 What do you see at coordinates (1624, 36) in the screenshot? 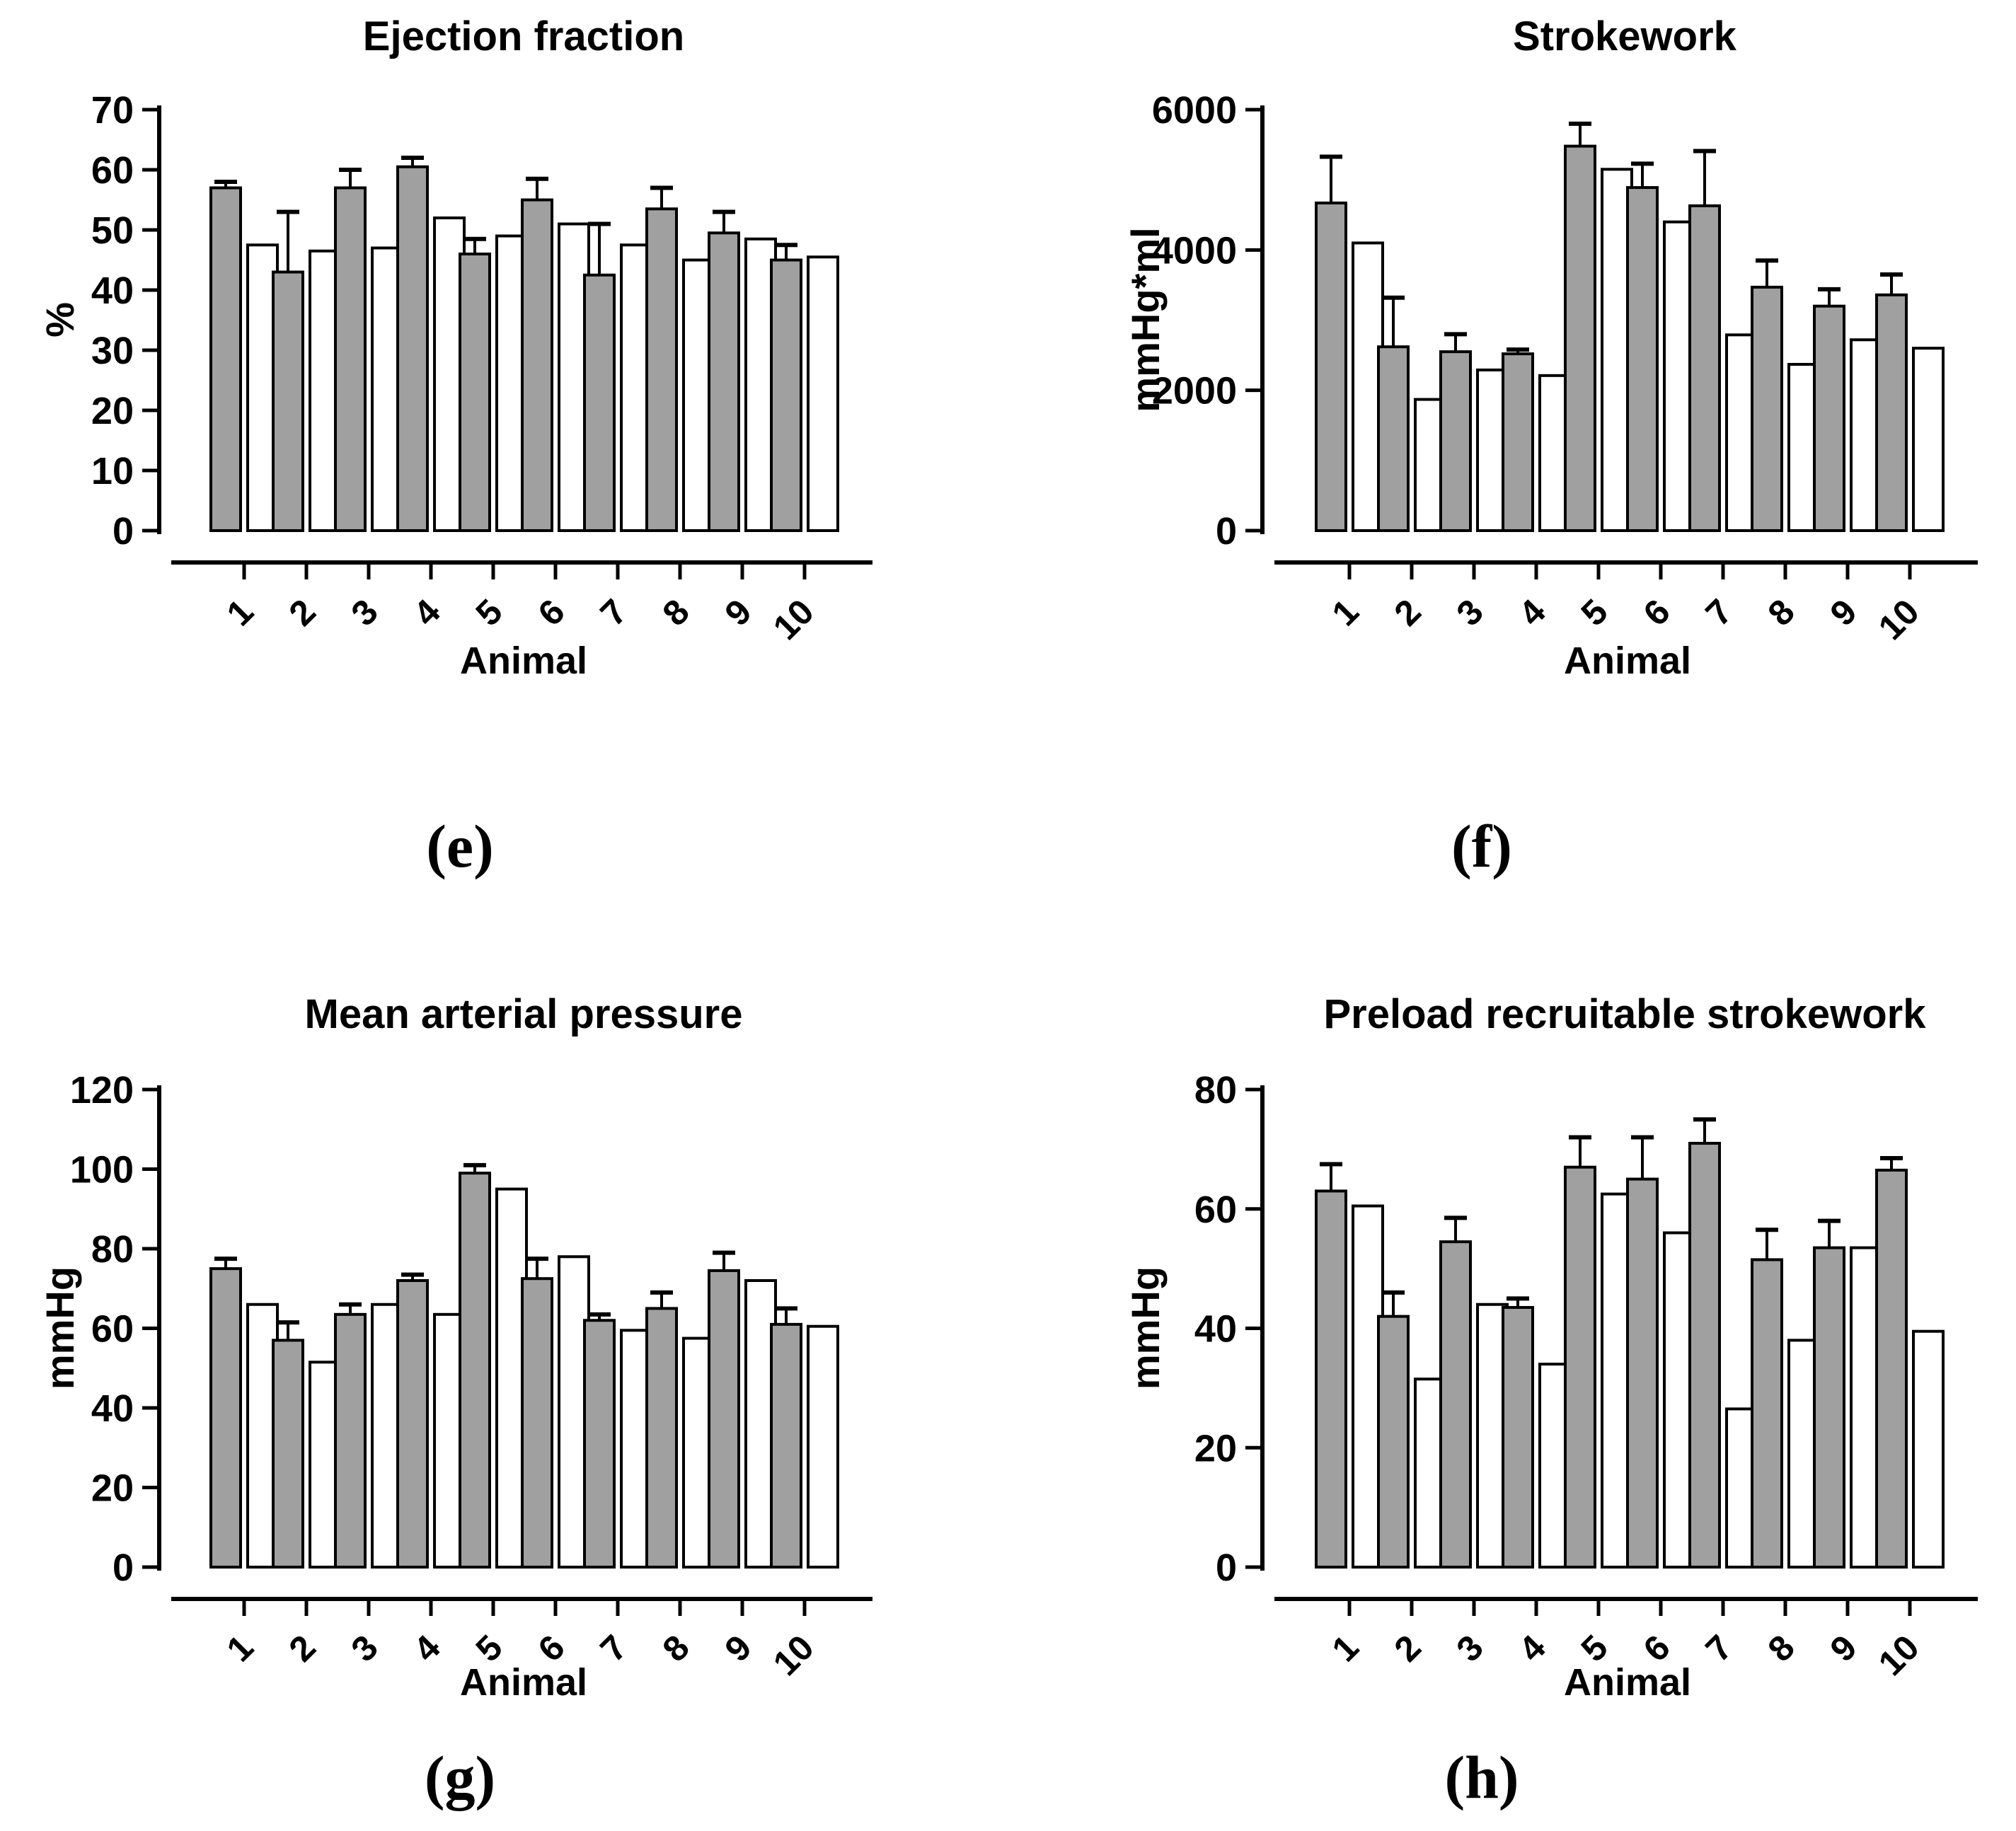
I see `chart-title: Strokework` at bounding box center [1624, 36].